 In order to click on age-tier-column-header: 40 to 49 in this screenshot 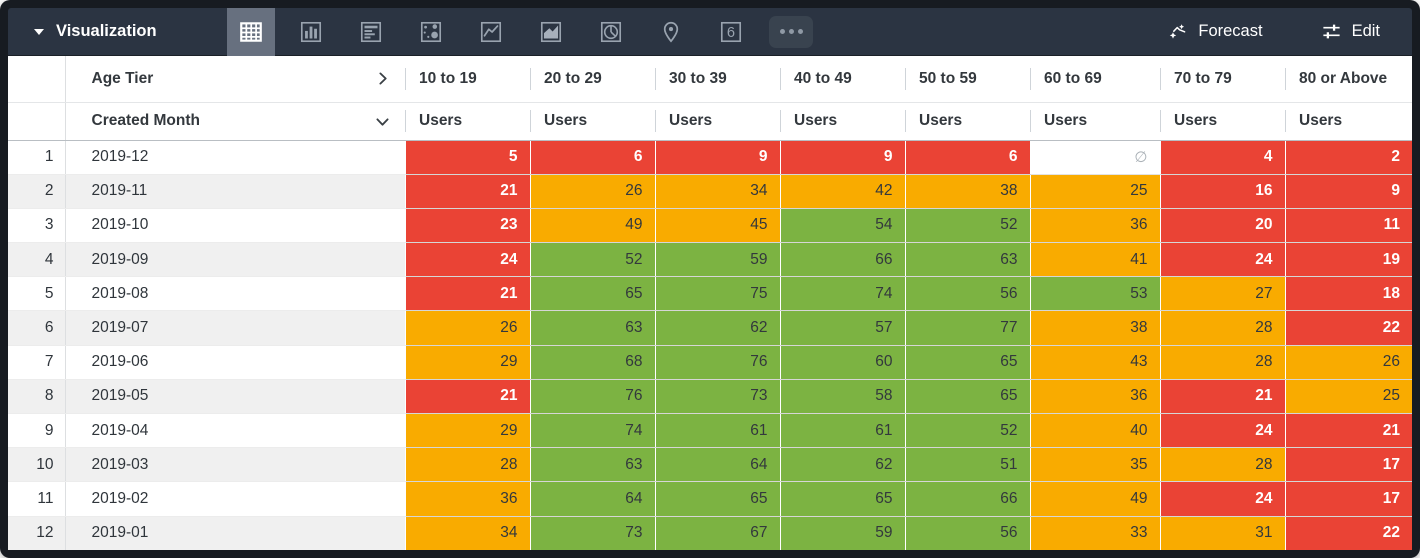, I will do `click(842, 79)`.